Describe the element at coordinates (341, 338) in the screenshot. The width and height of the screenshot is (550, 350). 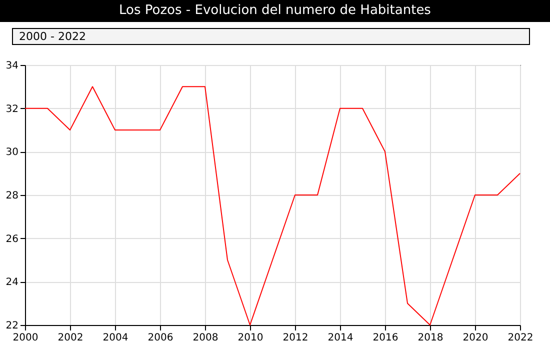
I see `x-tick-label: 2014` at that location.